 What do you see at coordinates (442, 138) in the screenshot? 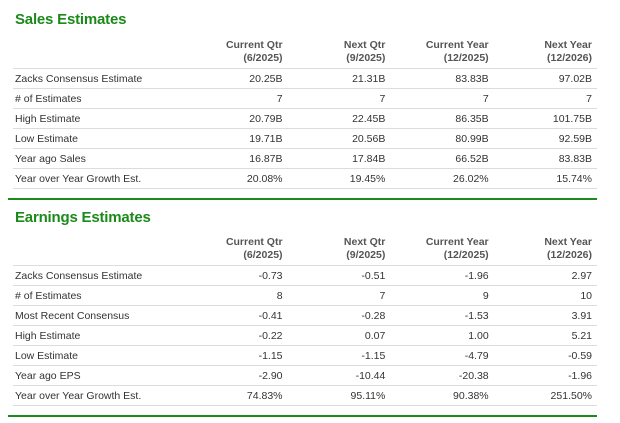
I see `cell-value: 80.99B` at bounding box center [442, 138].